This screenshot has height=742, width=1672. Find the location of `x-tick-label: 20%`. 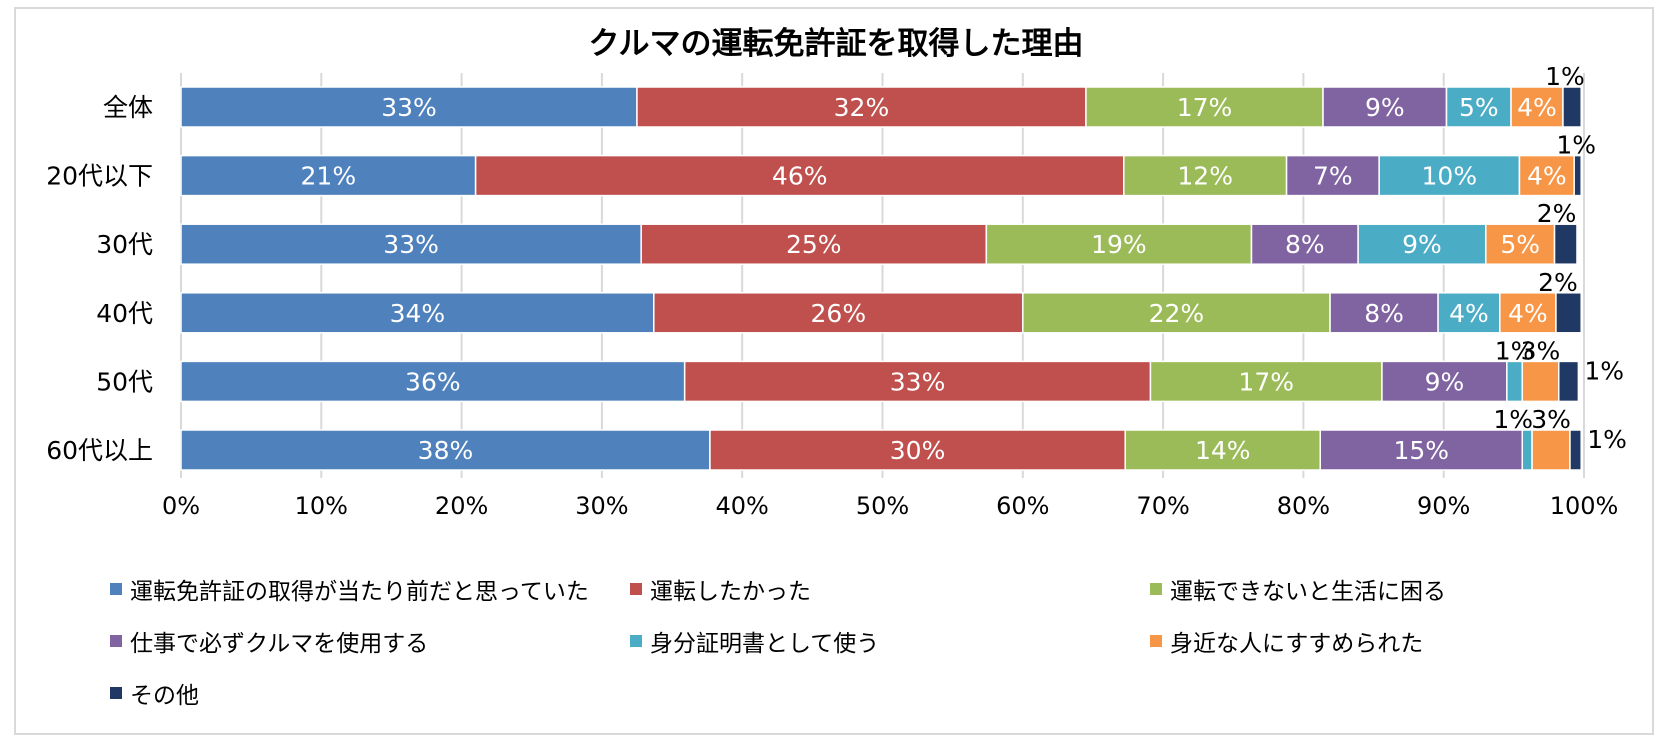

x-tick-label: 20% is located at coordinates (461, 506).